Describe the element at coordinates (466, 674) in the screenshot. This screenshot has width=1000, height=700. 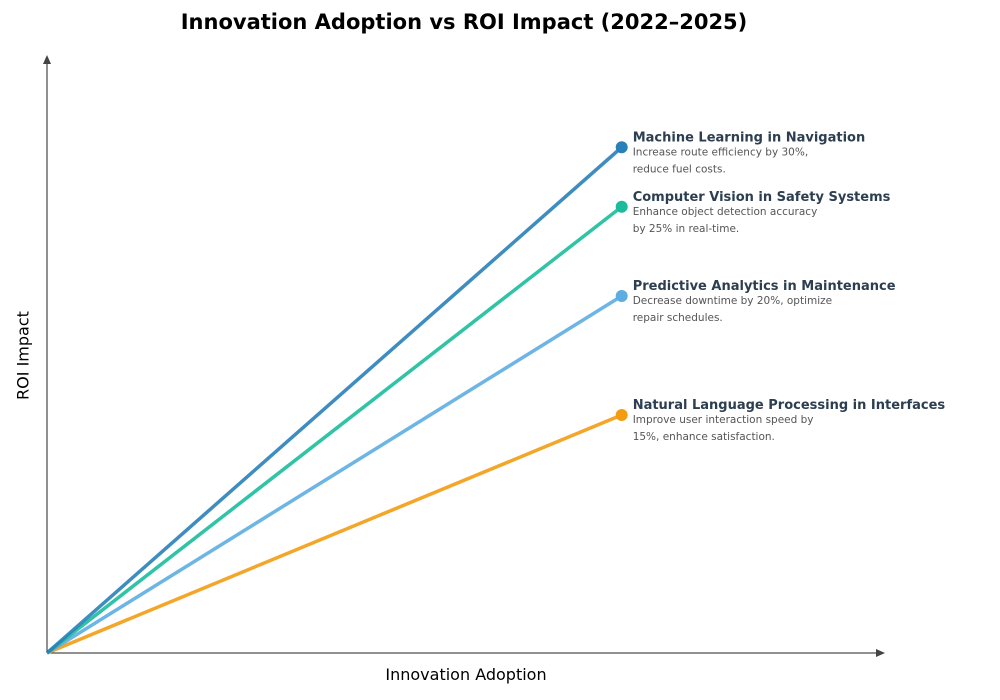
I see `x-axis-label: Innovation Adoption` at that location.